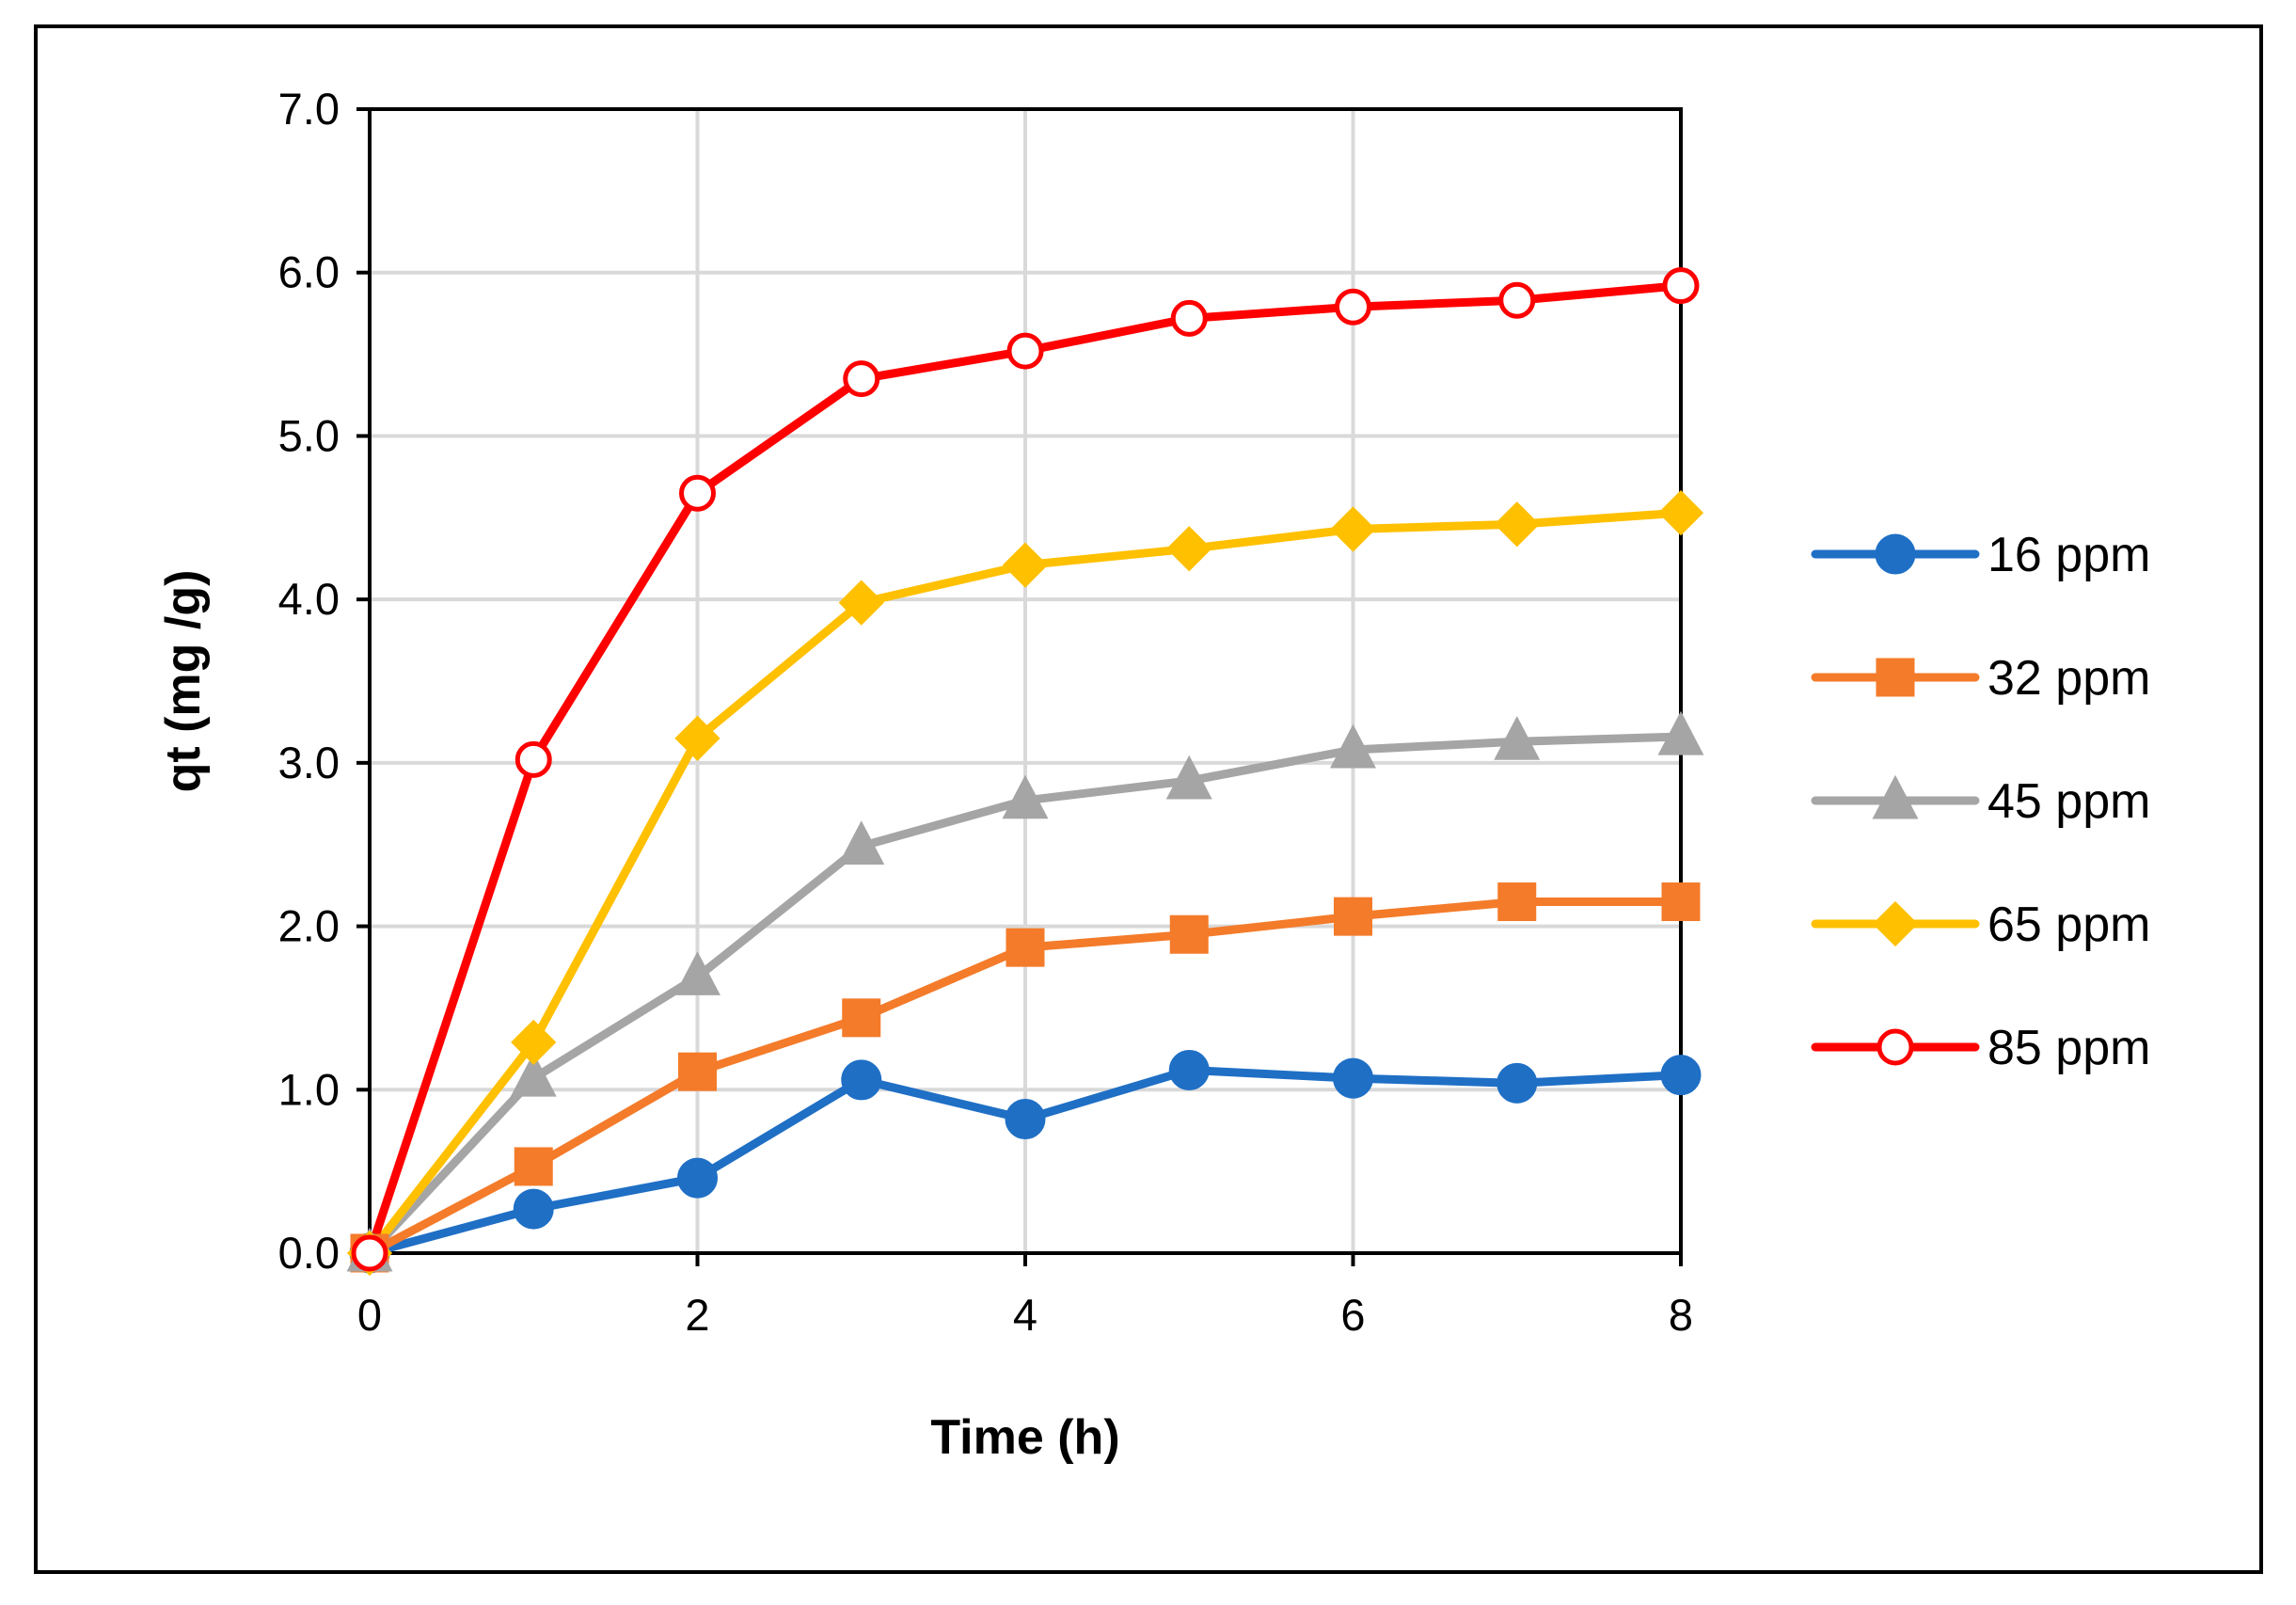  Describe the element at coordinates (697, 1315) in the screenshot. I see `x-tick-label: 2` at that location.